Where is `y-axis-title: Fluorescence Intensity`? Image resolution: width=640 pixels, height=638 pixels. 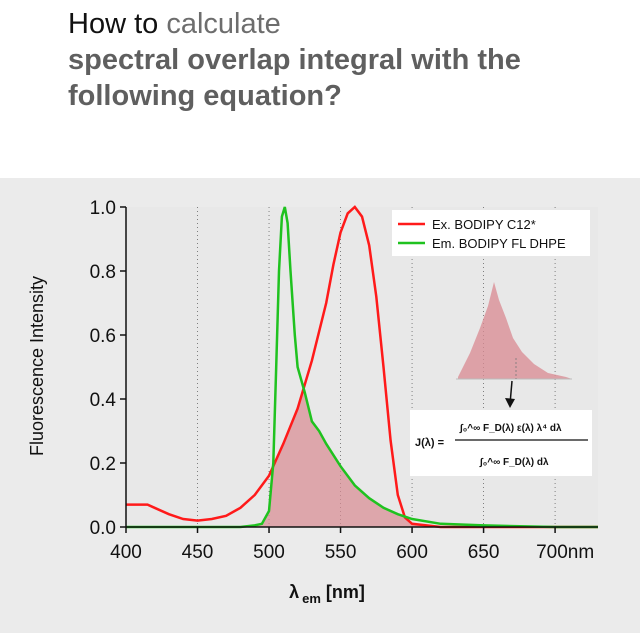 y-axis-title: Fluorescence Intensity is located at coordinates (37, 366).